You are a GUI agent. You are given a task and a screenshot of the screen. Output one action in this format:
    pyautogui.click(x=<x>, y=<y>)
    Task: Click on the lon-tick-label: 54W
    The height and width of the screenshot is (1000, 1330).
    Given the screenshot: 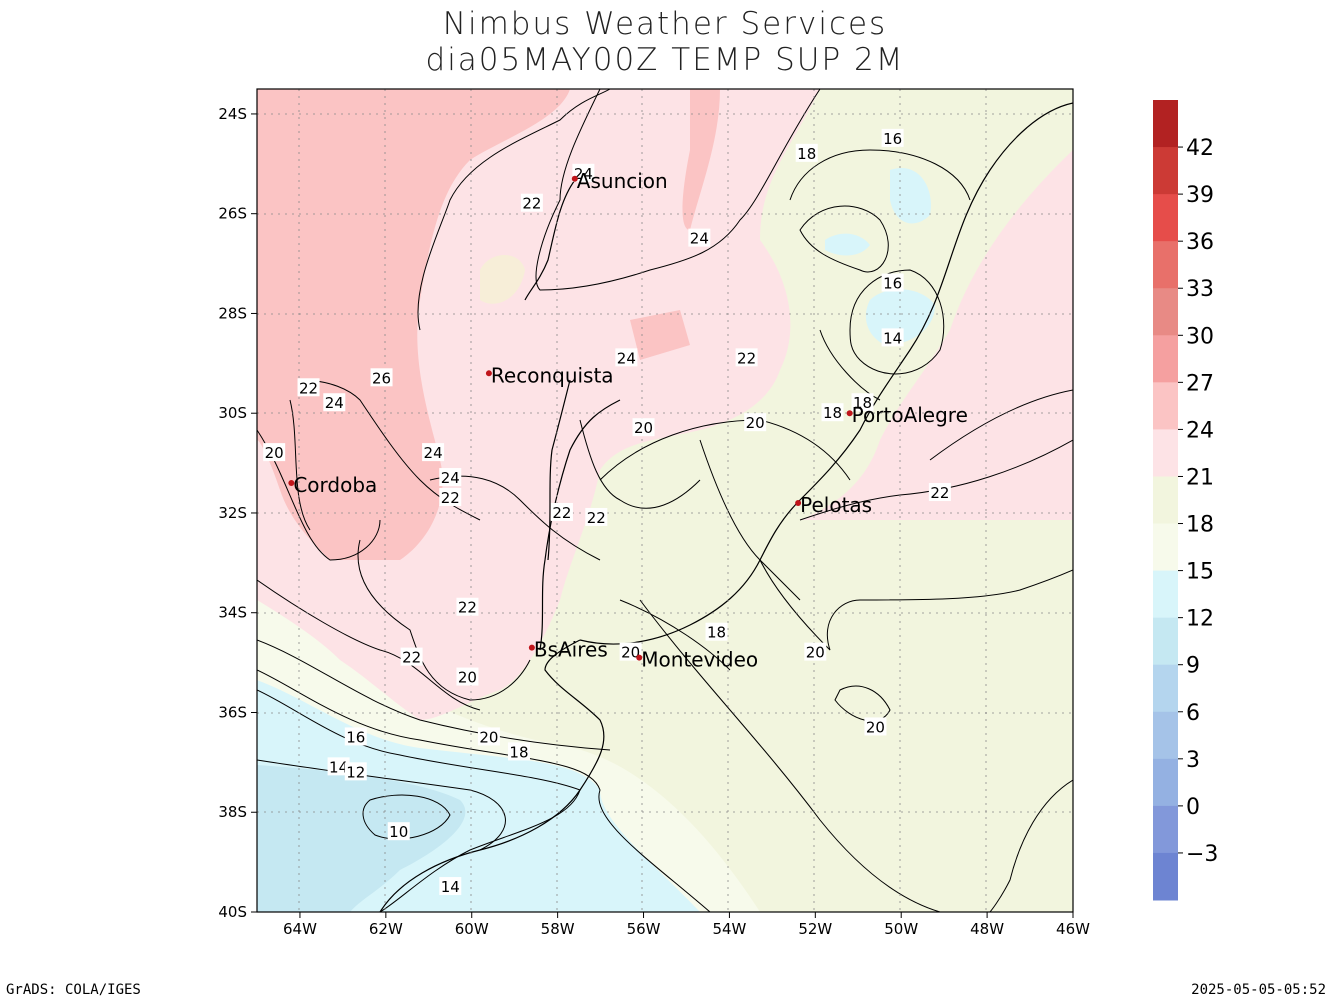 What is the action you would take?
    pyautogui.click(x=729, y=929)
    